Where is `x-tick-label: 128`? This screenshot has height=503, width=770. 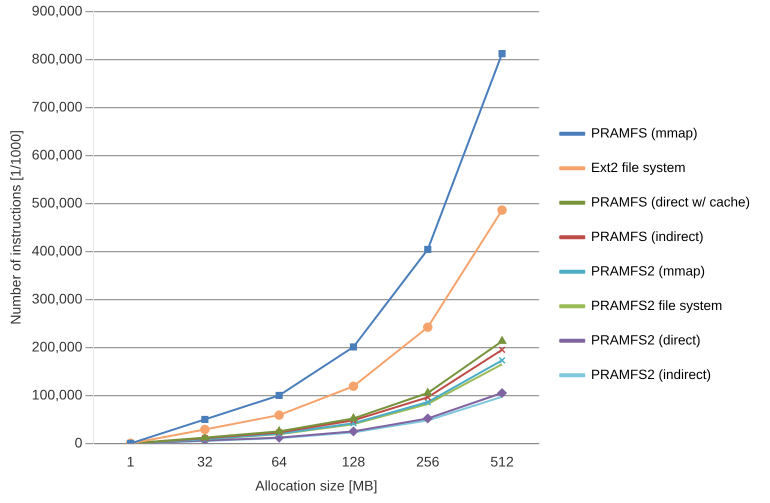
x-tick-label: 128 is located at coordinates (354, 462).